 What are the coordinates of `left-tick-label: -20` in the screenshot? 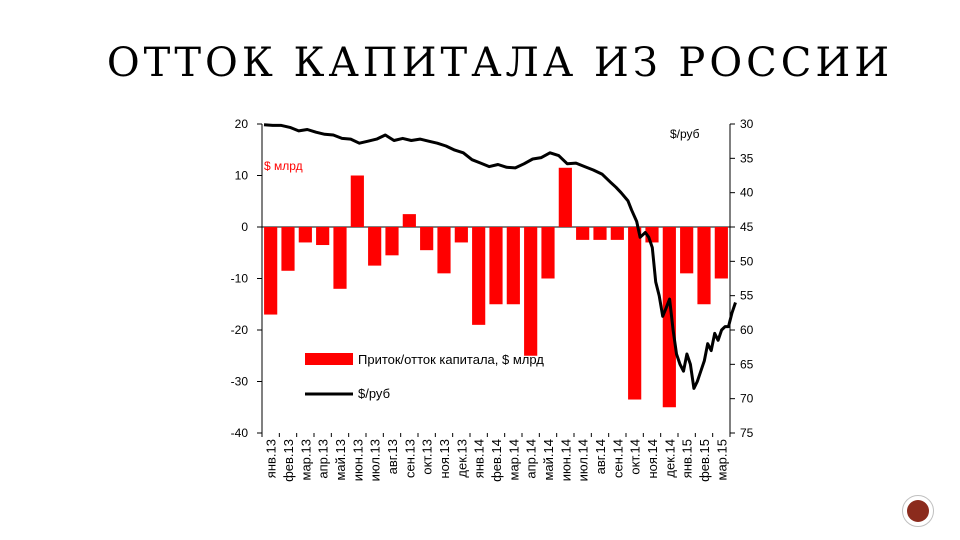 It's located at (240, 330).